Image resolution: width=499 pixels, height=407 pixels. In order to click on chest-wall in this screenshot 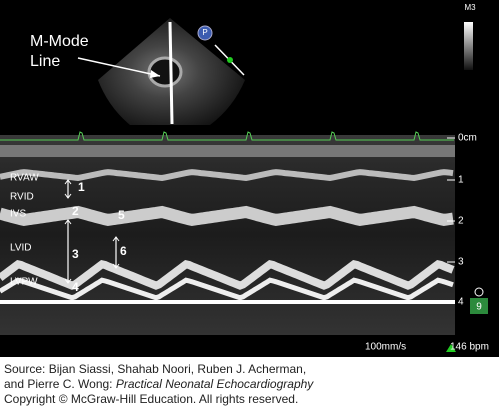, I will do `click(227, 151)`.